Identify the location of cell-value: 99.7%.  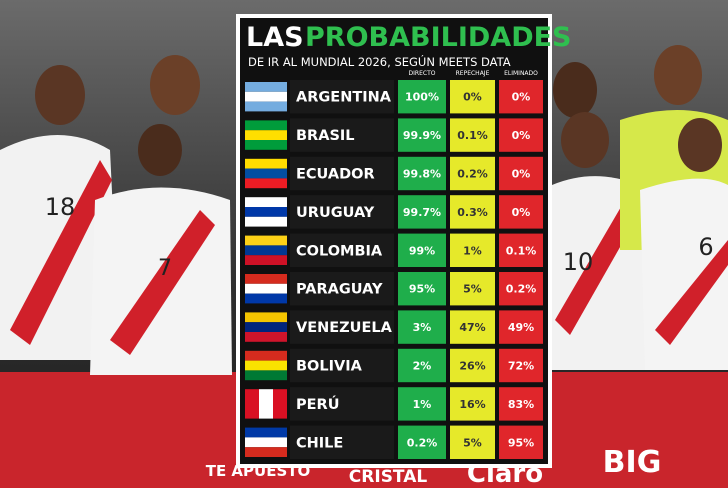
(422, 212).